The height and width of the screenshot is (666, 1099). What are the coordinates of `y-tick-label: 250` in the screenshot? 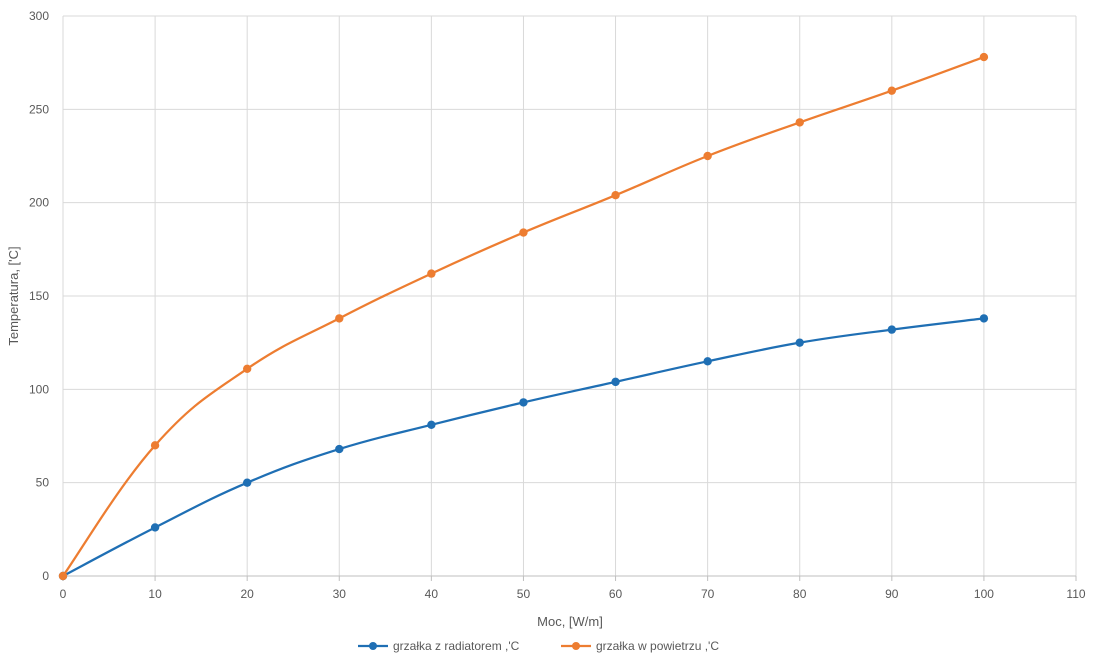 It's located at (39, 109).